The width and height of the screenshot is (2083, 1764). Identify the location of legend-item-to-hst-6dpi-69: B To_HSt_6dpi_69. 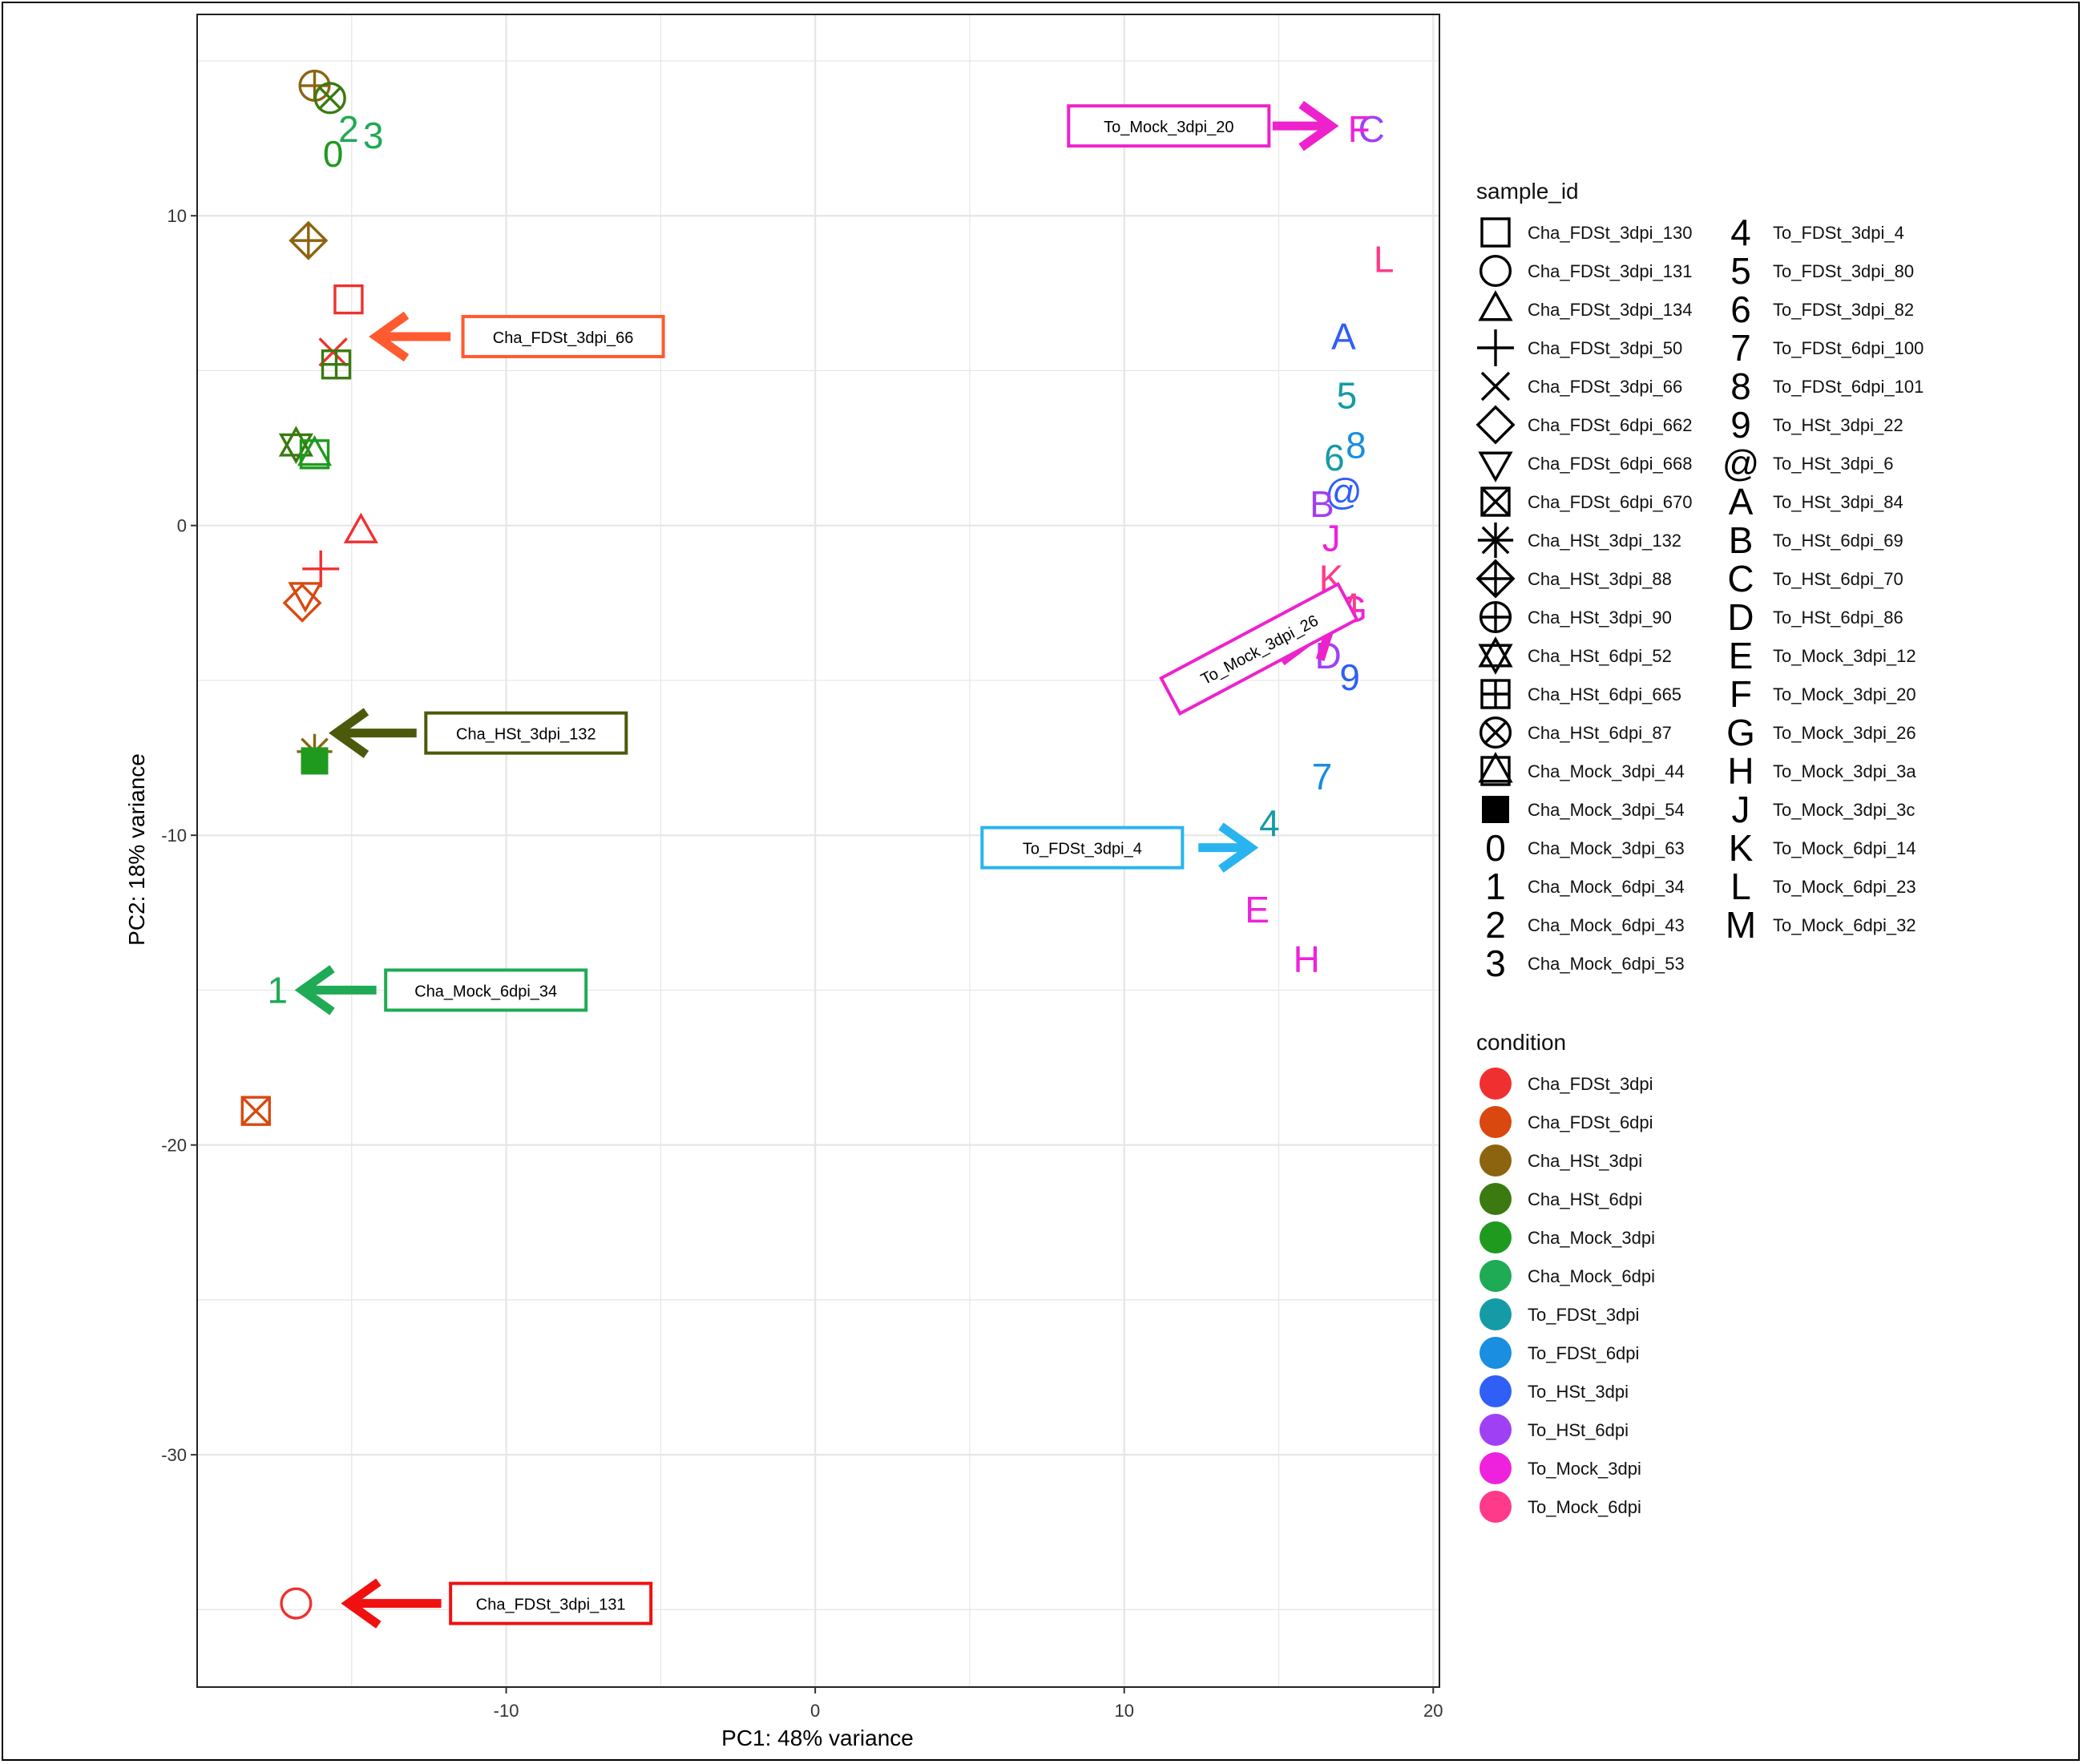
(1816, 540).